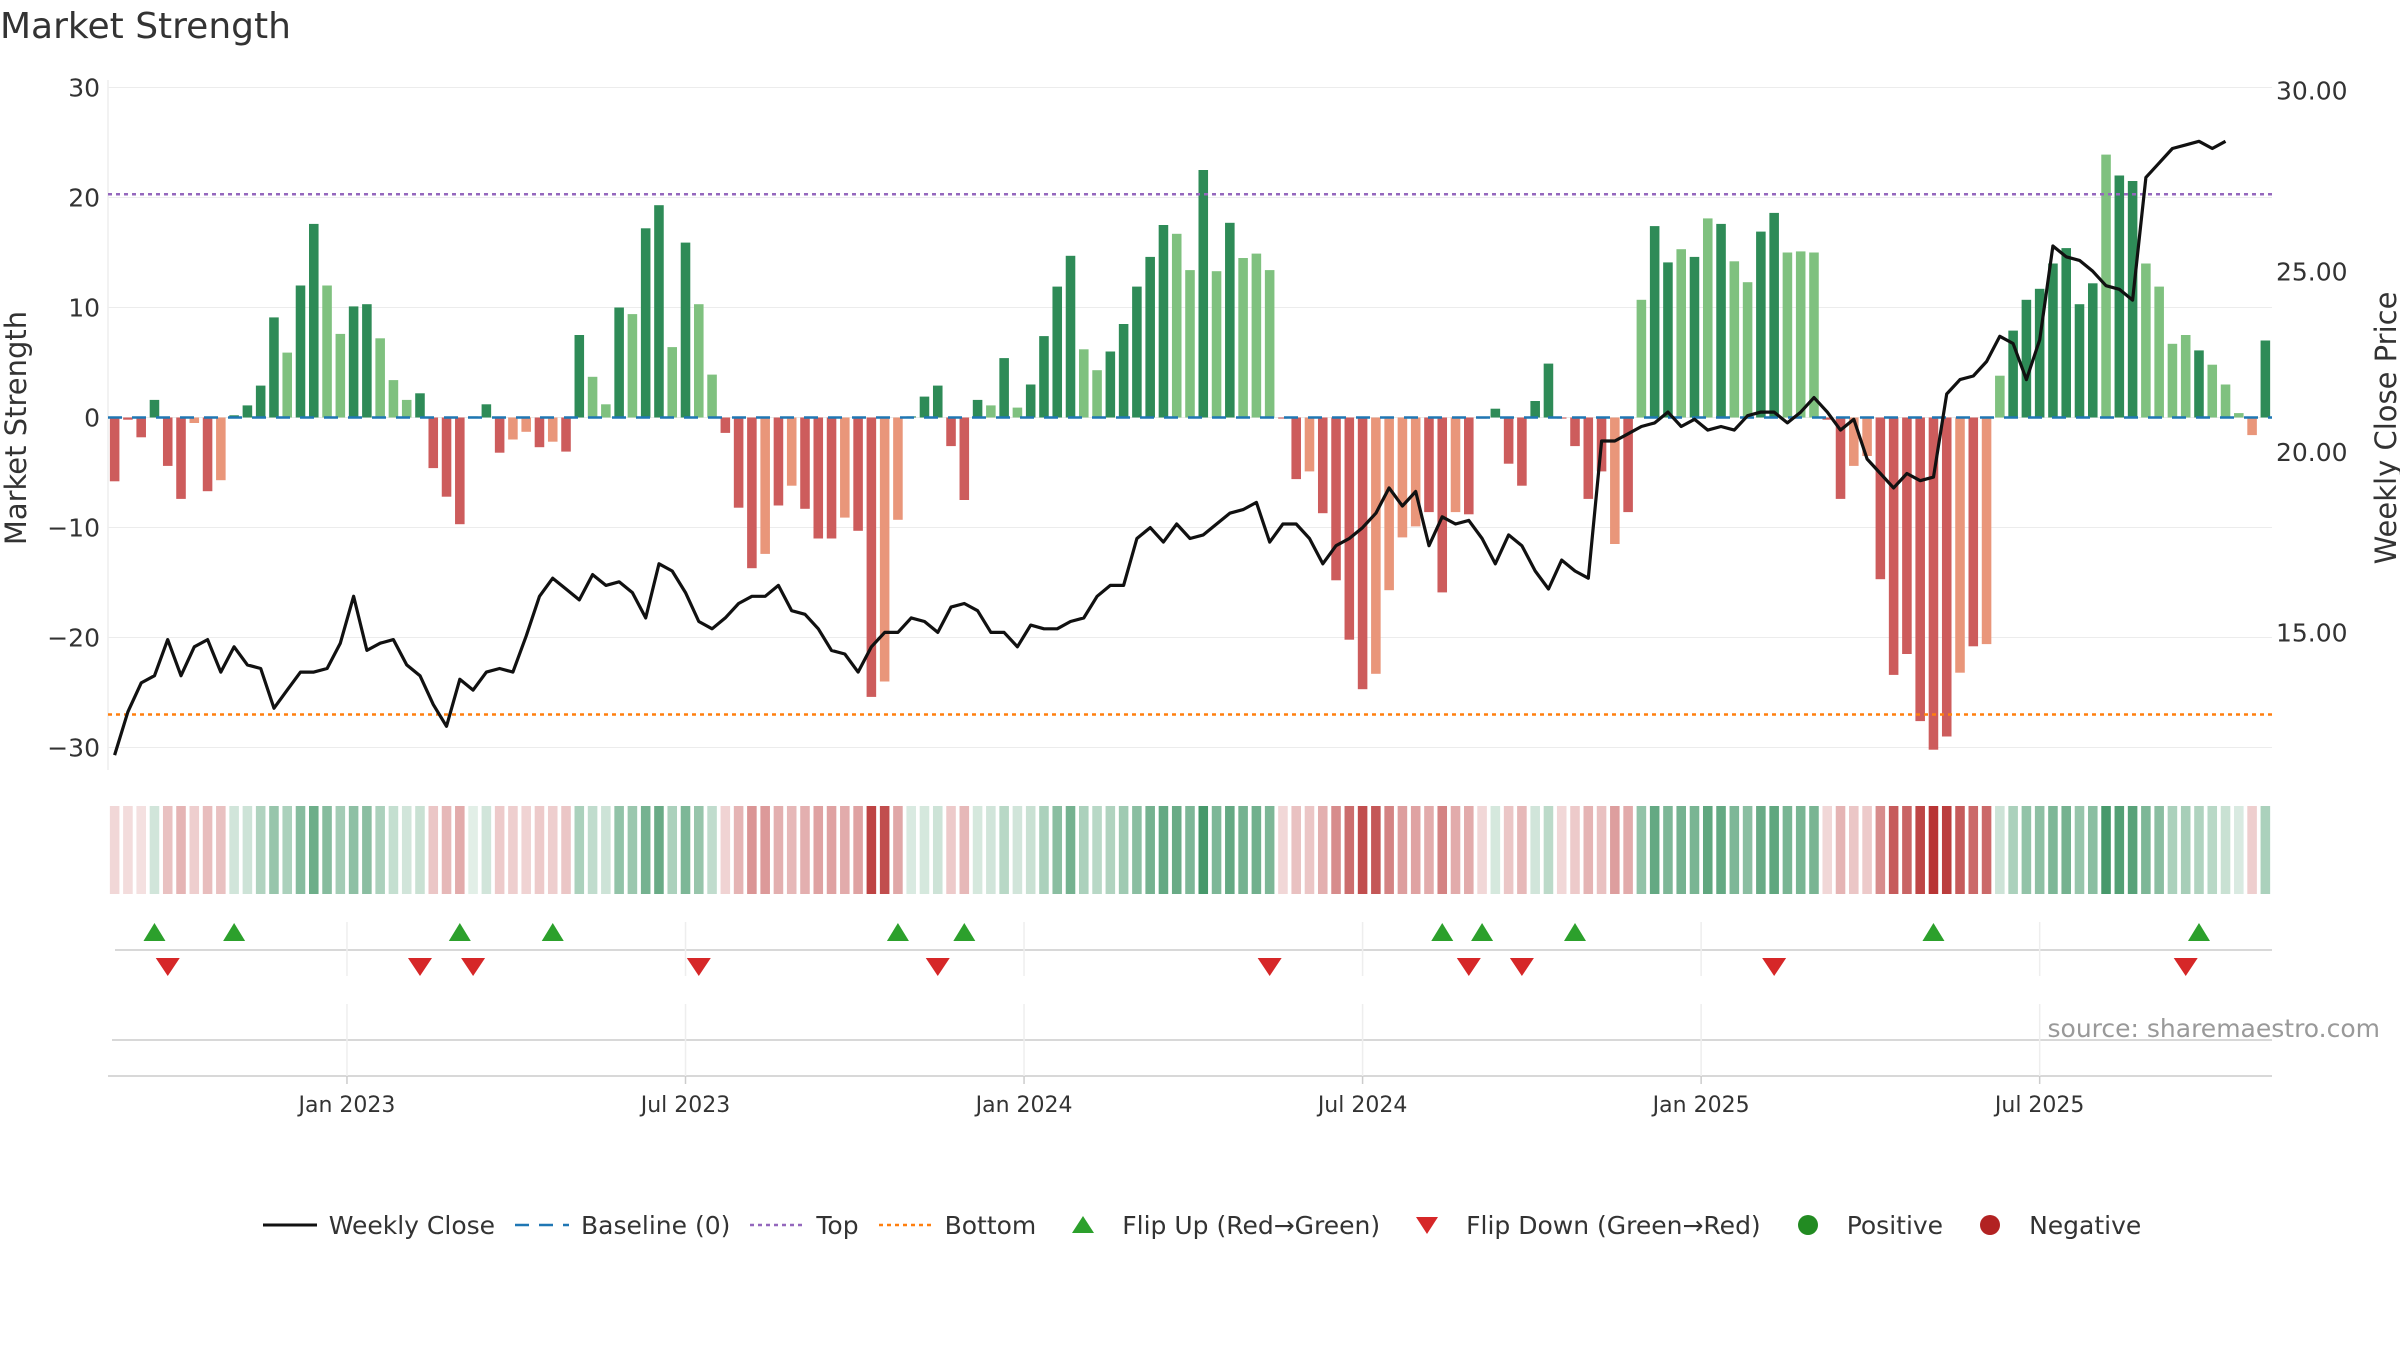 The image size is (2400, 1350). I want to click on legend-symbol-flip-down, so click(1427, 1225).